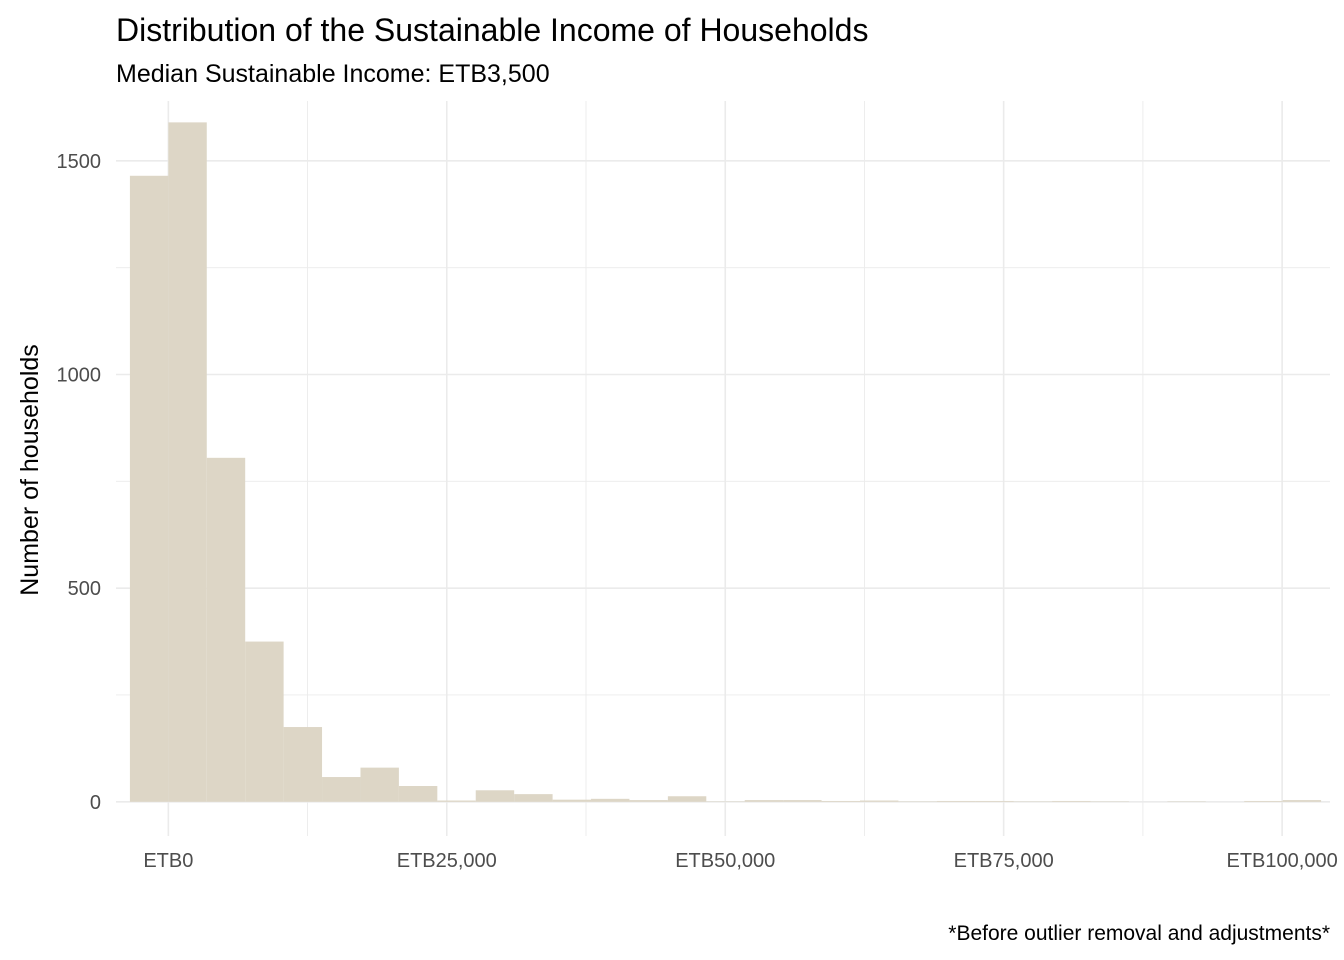 This screenshot has height=960, width=1344. I want to click on y-tick-label: 500, so click(84, 589).